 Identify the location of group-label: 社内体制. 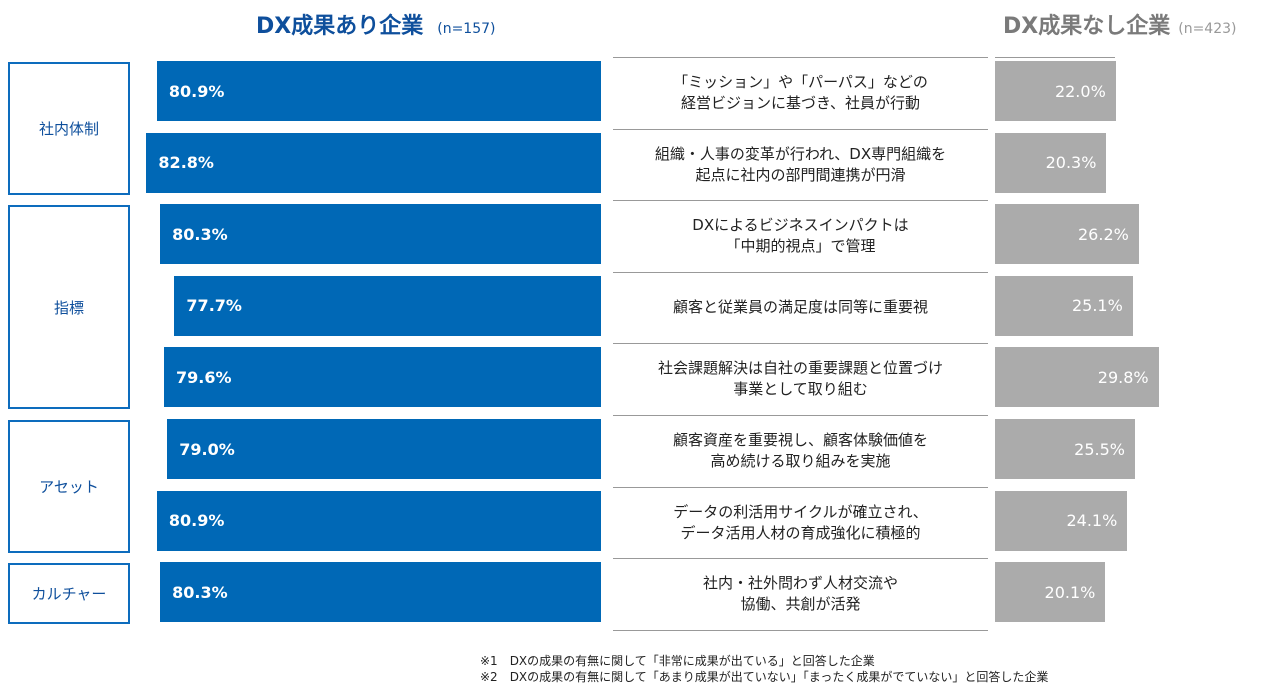
(69, 128).